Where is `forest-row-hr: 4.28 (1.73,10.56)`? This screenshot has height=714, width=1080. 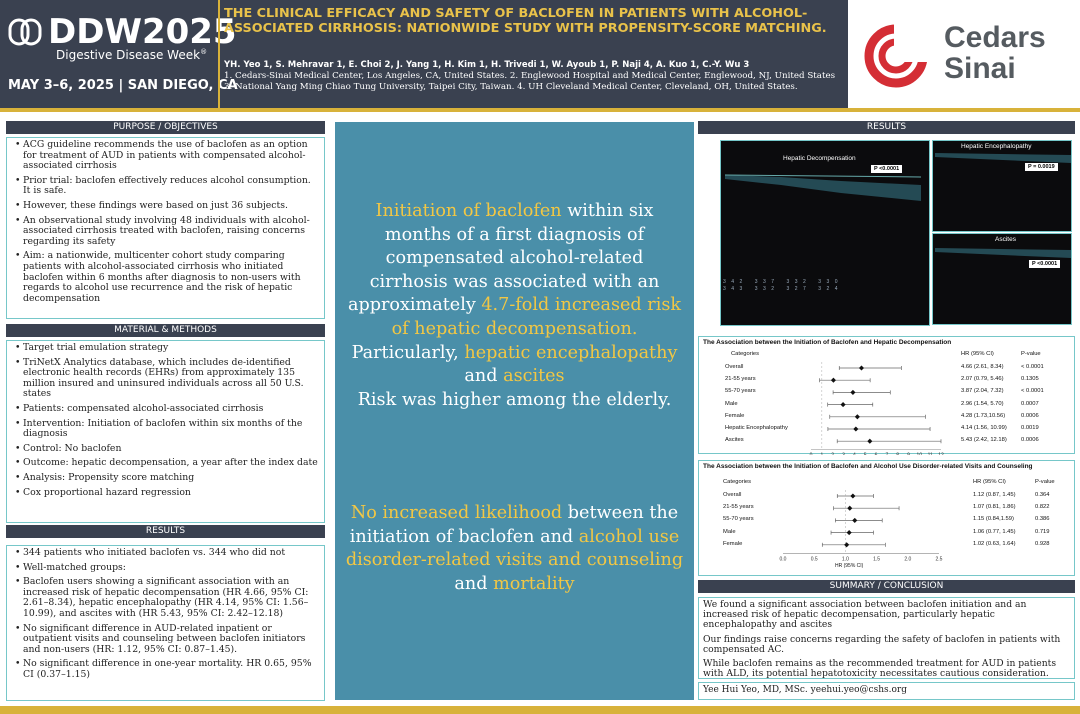 forest-row-hr: 4.28 (1.73,10.56) is located at coordinates (983, 415).